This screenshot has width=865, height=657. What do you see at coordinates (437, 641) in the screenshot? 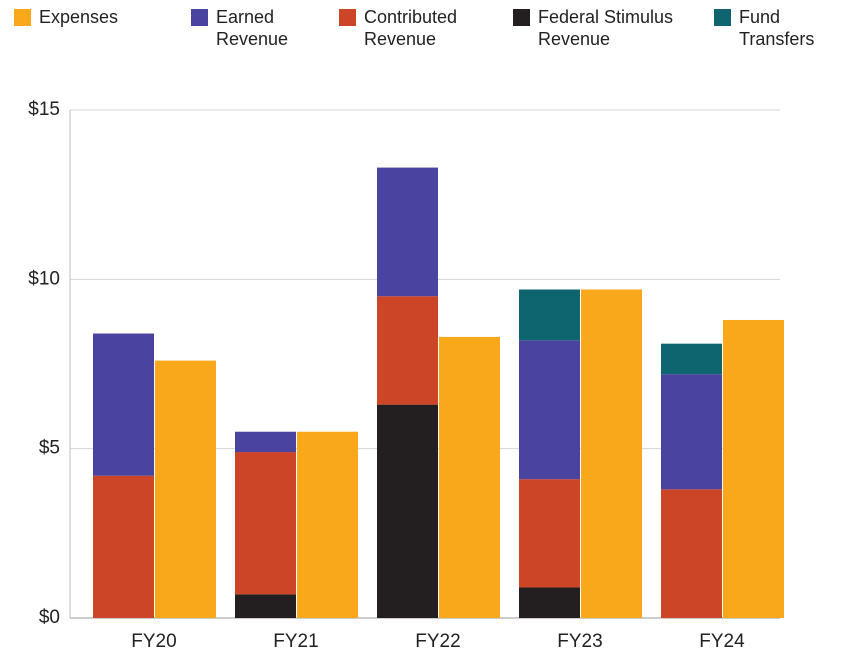
I see `x-tick-label: FY22` at bounding box center [437, 641].